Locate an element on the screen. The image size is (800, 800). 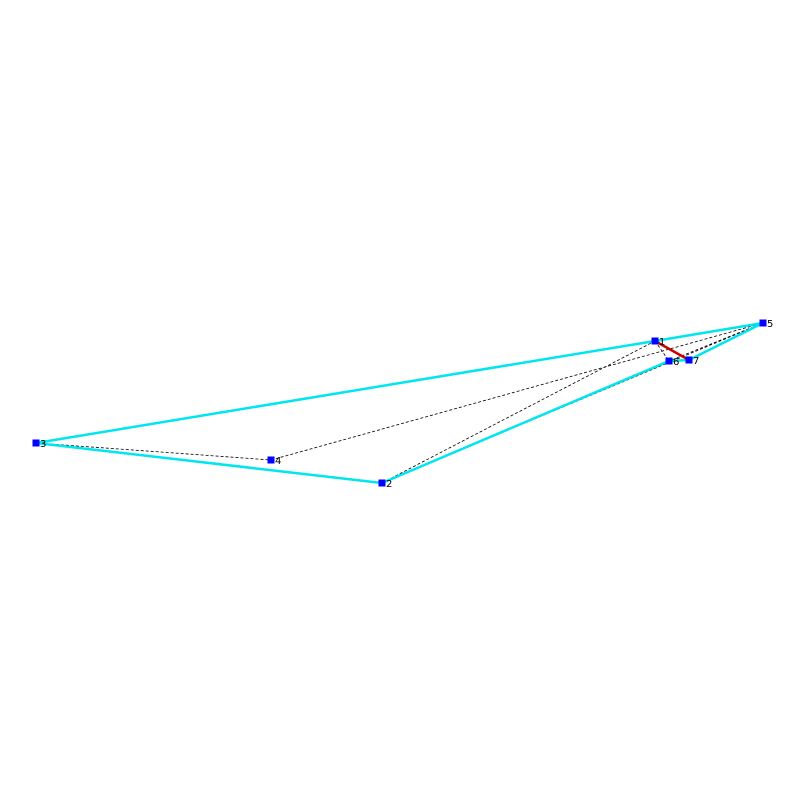
highlight-edge is located at coordinates (672, 350).